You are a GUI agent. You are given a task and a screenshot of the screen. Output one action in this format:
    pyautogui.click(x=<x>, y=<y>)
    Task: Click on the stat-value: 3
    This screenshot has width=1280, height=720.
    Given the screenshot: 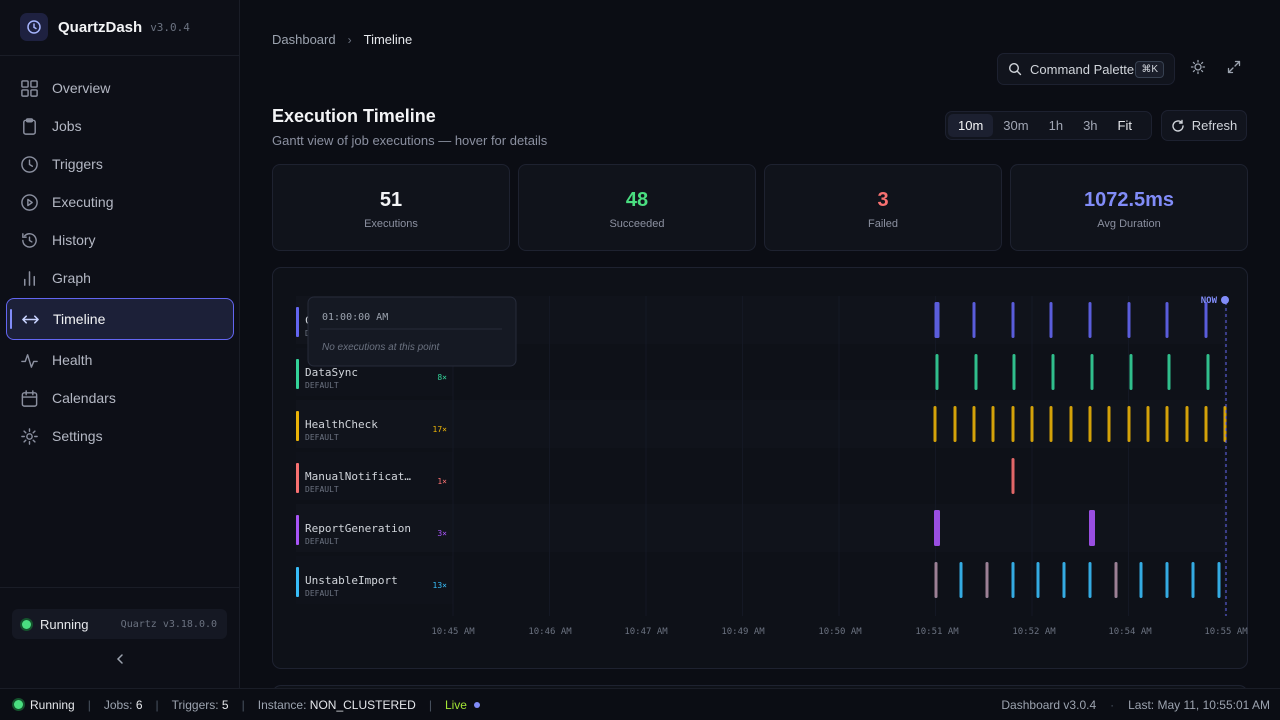 What is the action you would take?
    pyautogui.click(x=883, y=200)
    